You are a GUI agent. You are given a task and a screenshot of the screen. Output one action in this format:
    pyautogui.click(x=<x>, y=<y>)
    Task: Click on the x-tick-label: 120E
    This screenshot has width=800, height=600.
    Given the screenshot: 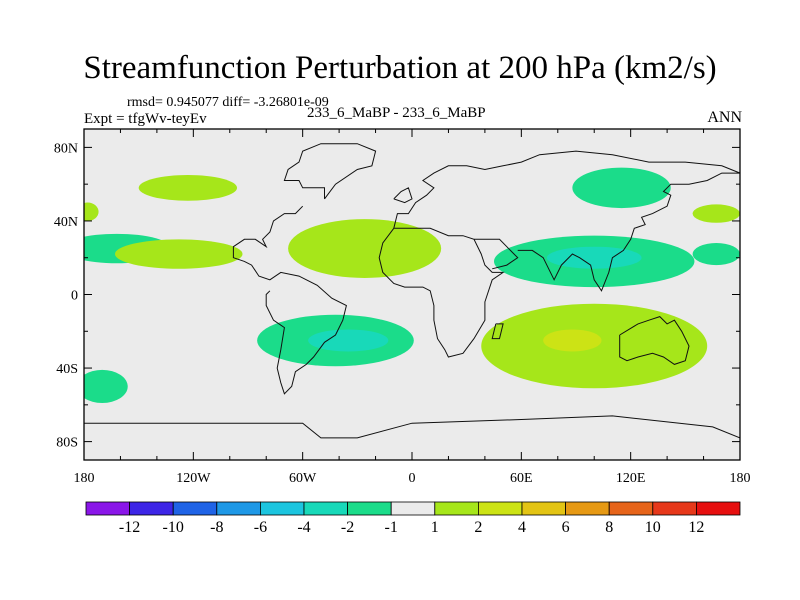 What is the action you would take?
    pyautogui.click(x=631, y=478)
    